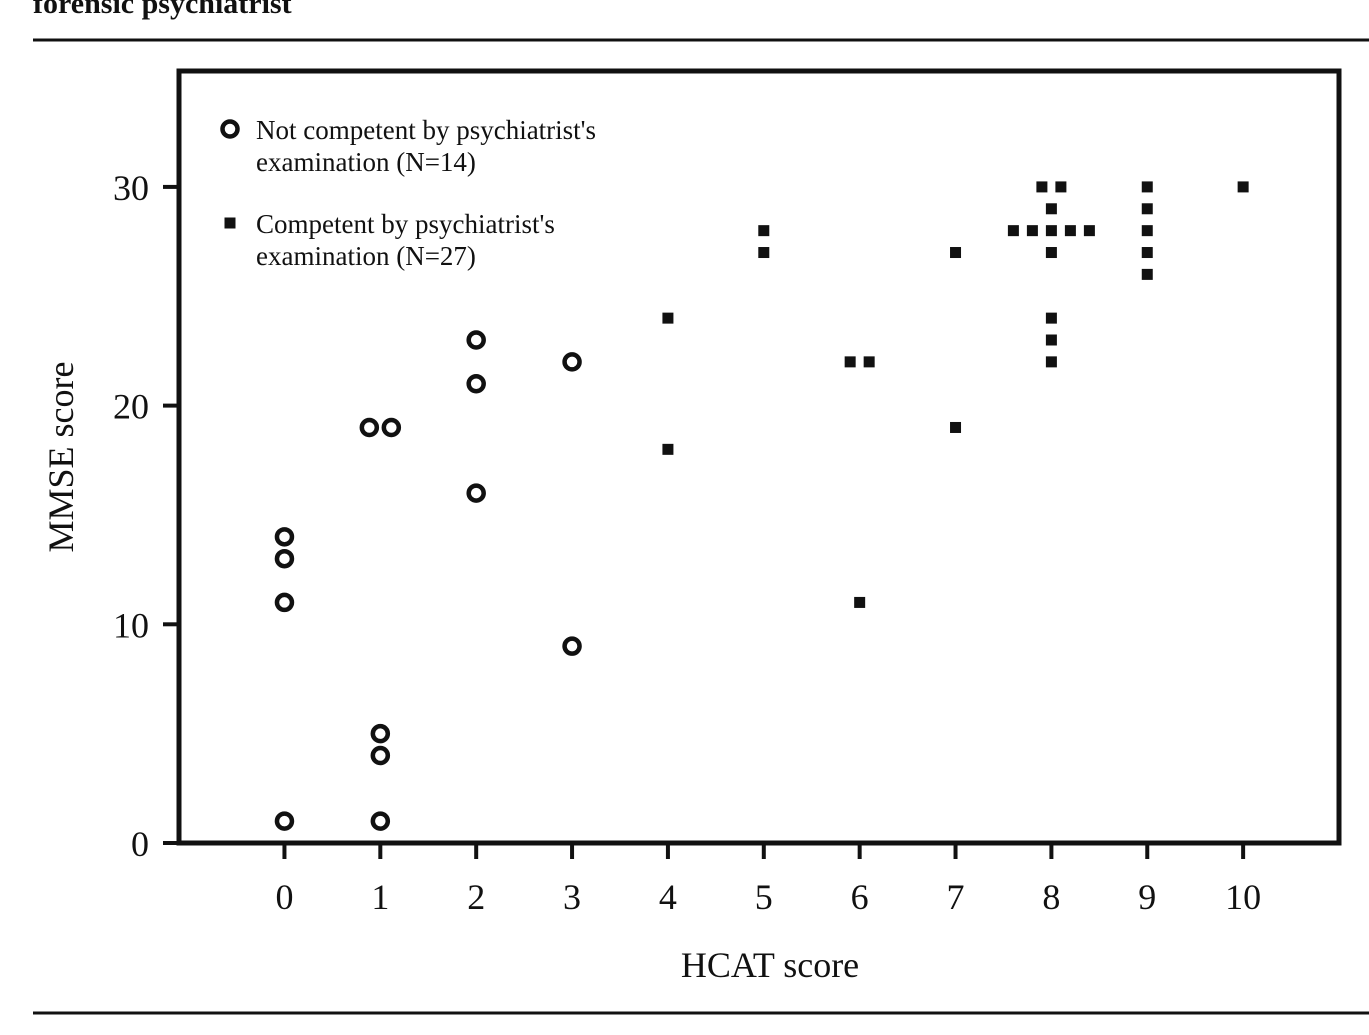 The width and height of the screenshot is (1369, 1035). Describe the element at coordinates (860, 897) in the screenshot. I see `x-tick-label: 6` at that location.